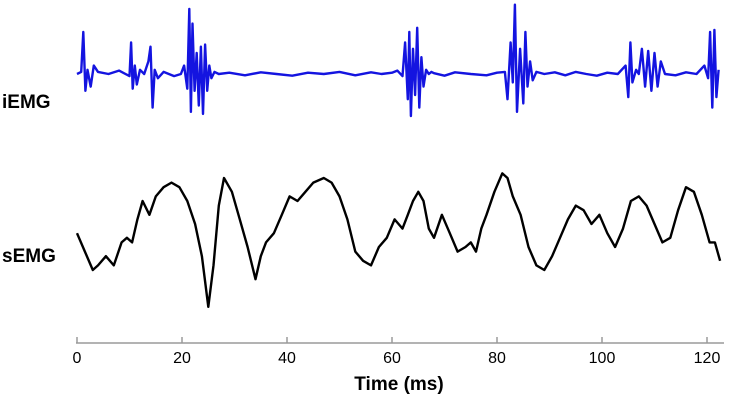 The height and width of the screenshot is (401, 734). Describe the element at coordinates (707, 358) in the screenshot. I see `x-tick-label: 120` at that location.